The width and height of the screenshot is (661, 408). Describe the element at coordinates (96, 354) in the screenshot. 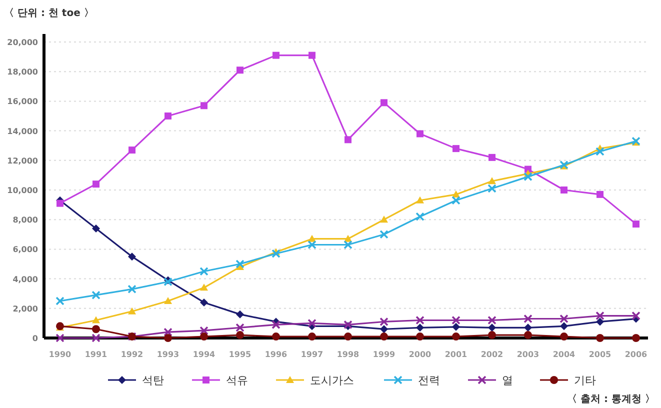

I see `x-tick-label: 1991` at that location.